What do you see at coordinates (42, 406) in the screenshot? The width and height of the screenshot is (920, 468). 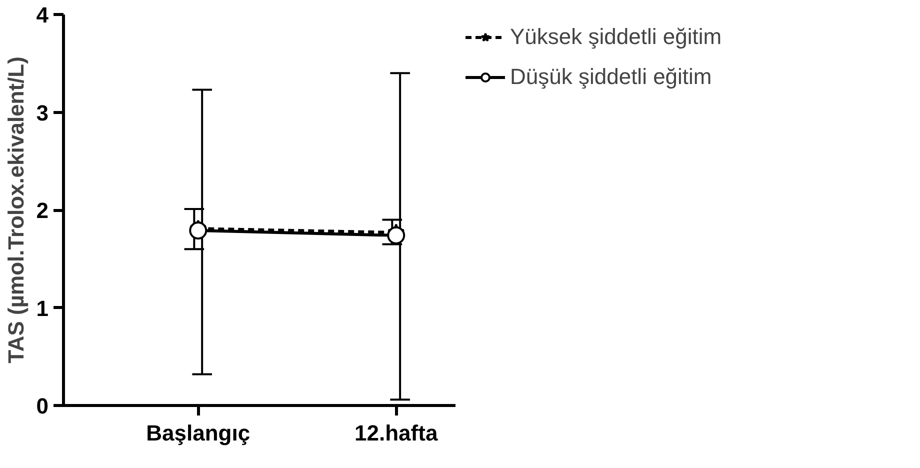 I see `y-tick-label: 0` at bounding box center [42, 406].